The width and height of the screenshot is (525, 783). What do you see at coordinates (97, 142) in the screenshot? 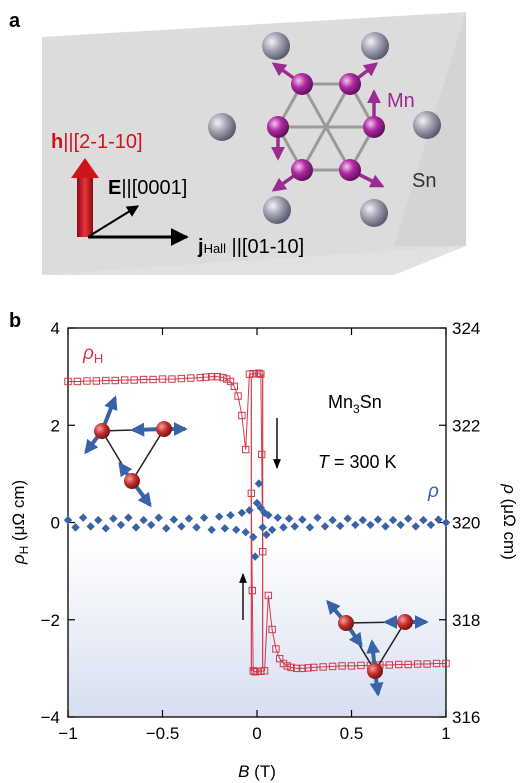
I see `h-direction-label: h||[2-1-10]` at bounding box center [97, 142].